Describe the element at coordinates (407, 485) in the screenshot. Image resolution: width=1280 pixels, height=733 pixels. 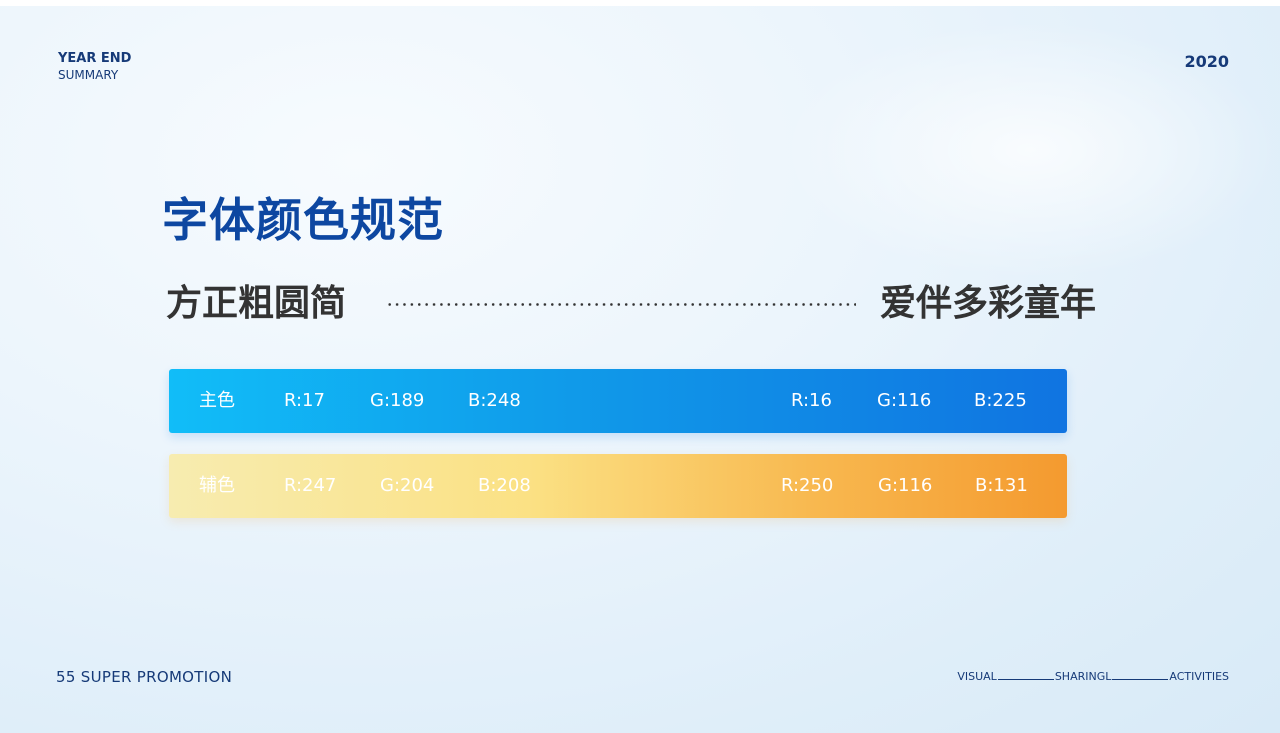
I see `secondary-start-g: G:204` at that location.